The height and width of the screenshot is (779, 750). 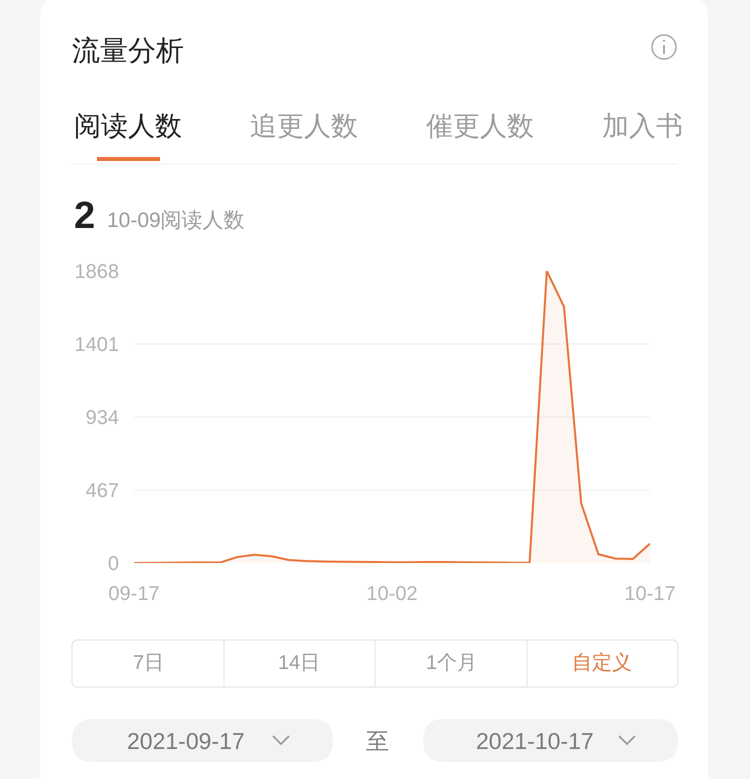 What do you see at coordinates (642, 126) in the screenshot?
I see `text: 加入书` at bounding box center [642, 126].